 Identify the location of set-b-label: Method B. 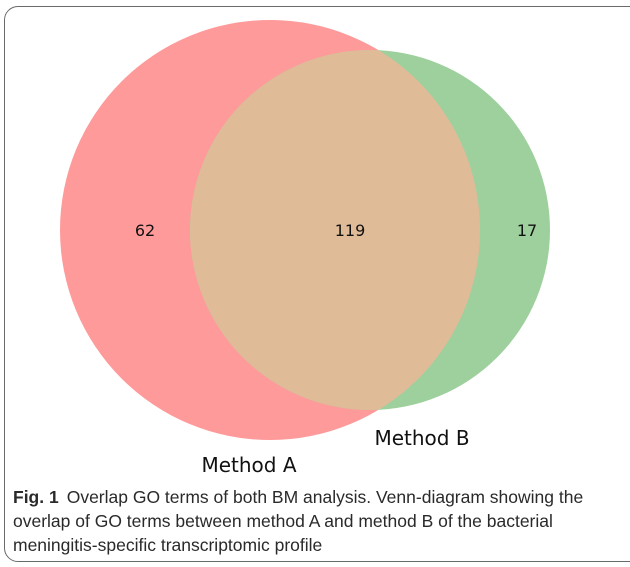
(421, 438).